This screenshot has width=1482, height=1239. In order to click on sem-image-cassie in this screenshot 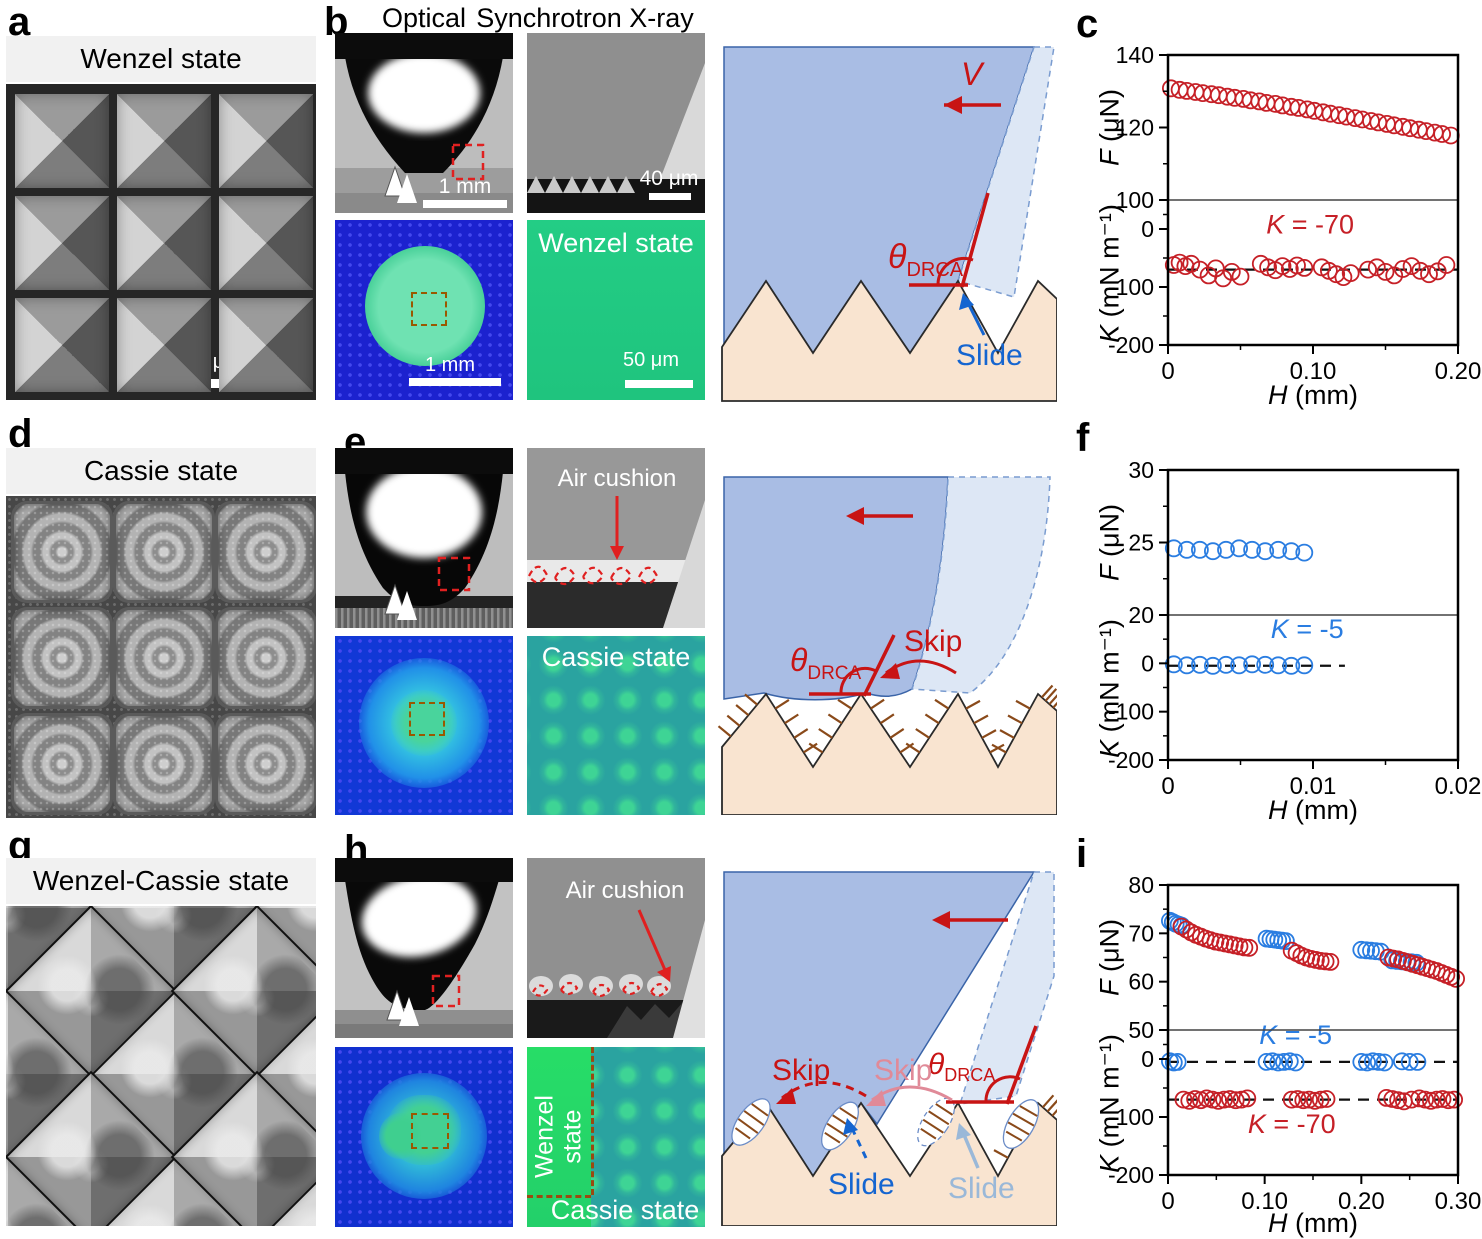, I will do `click(161, 657)`.